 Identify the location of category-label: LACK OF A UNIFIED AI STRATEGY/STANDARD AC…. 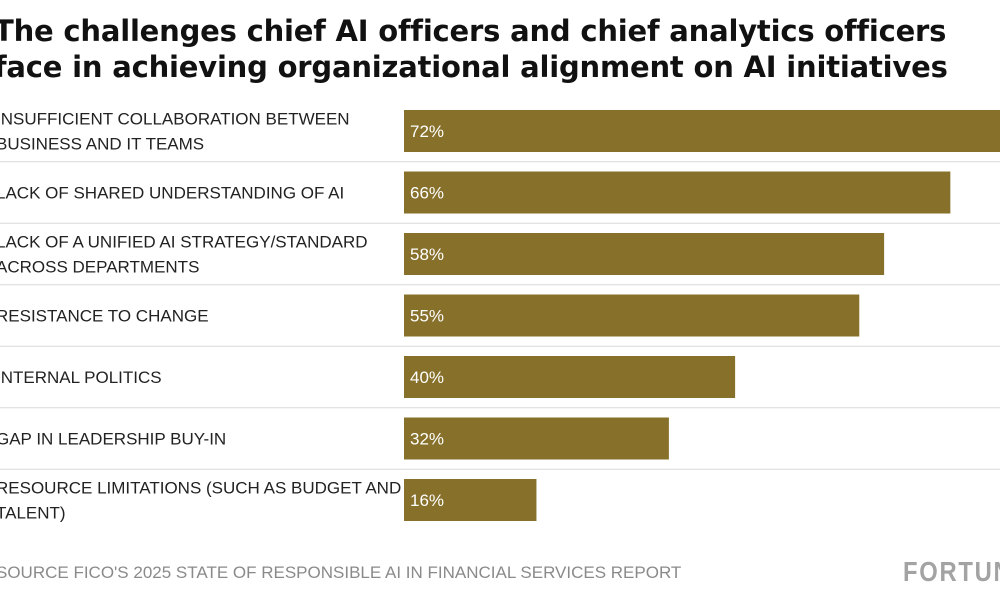
(184, 255).